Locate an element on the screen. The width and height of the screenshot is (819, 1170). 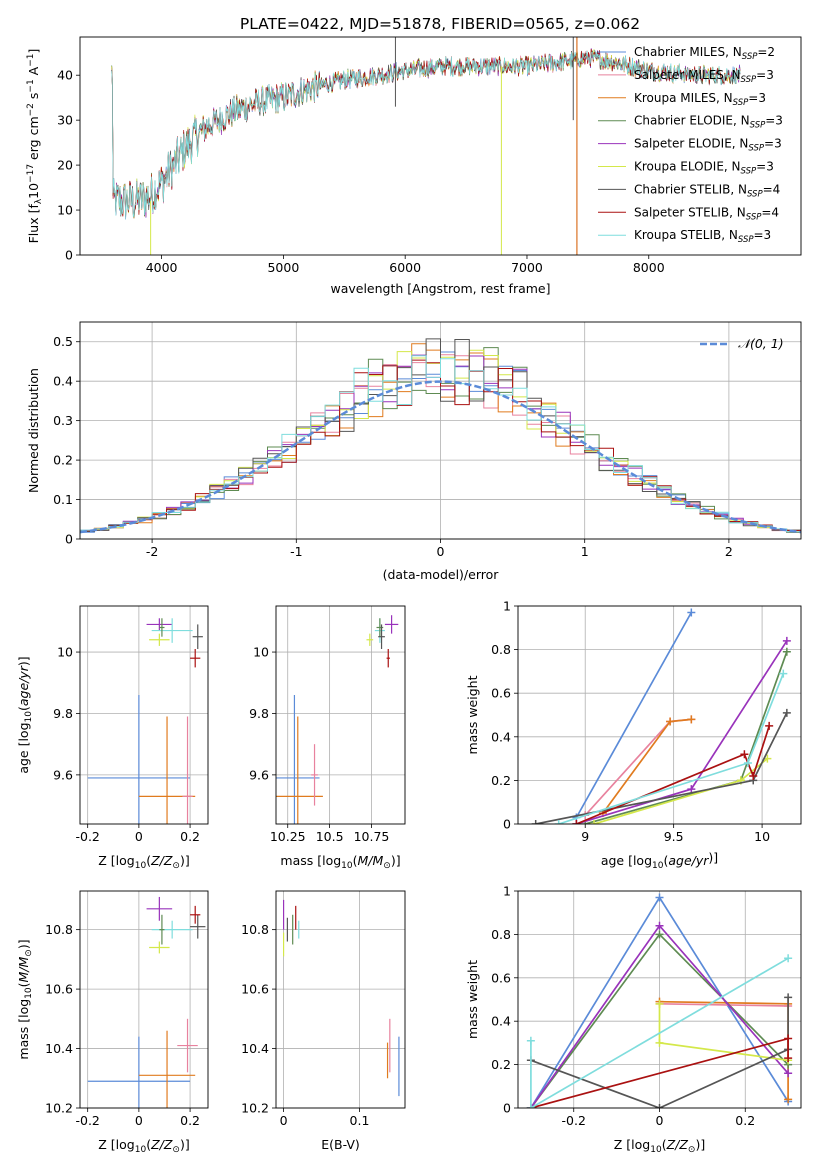
plot-area-mass-vs-ebv is located at coordinates (341, 998).